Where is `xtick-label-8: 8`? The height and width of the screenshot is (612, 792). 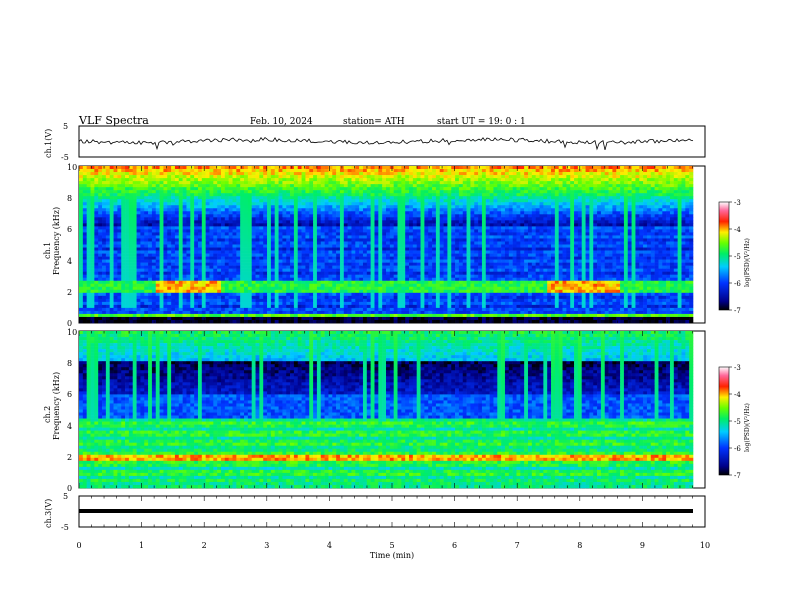
xtick-label-8: 8 is located at coordinates (579, 545).